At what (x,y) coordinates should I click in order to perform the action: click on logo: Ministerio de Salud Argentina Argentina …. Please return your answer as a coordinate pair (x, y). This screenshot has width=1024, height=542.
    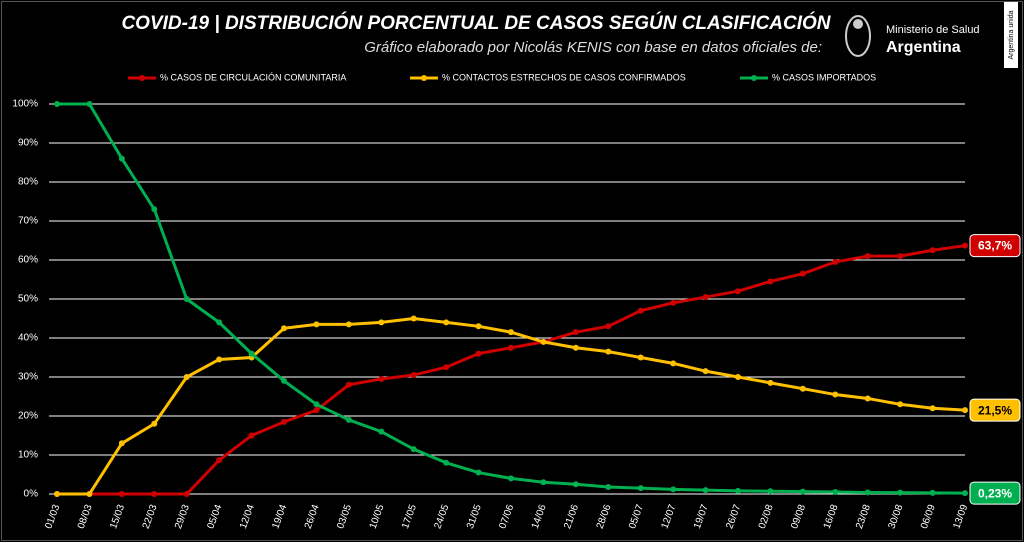
    Looking at the image, I should click on (931, 35).